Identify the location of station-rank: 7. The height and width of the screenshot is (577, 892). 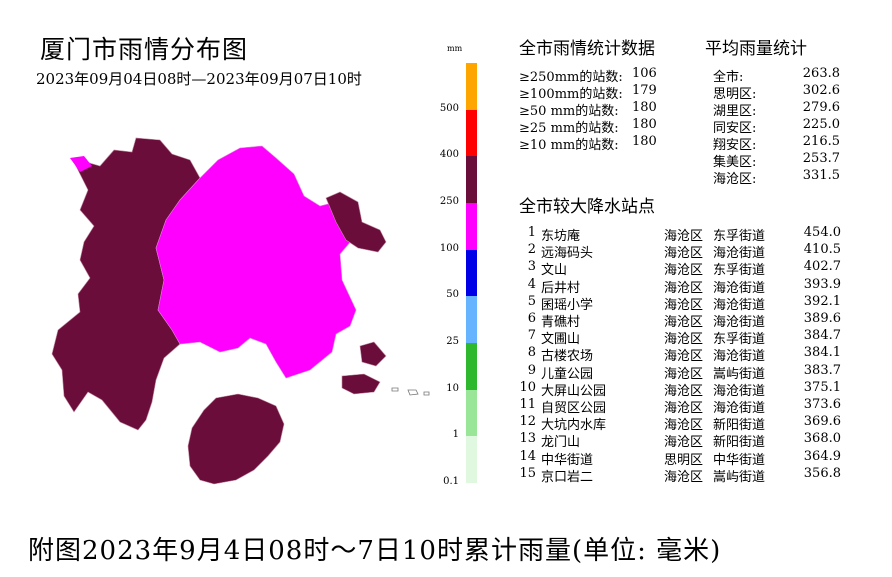
(531, 336).